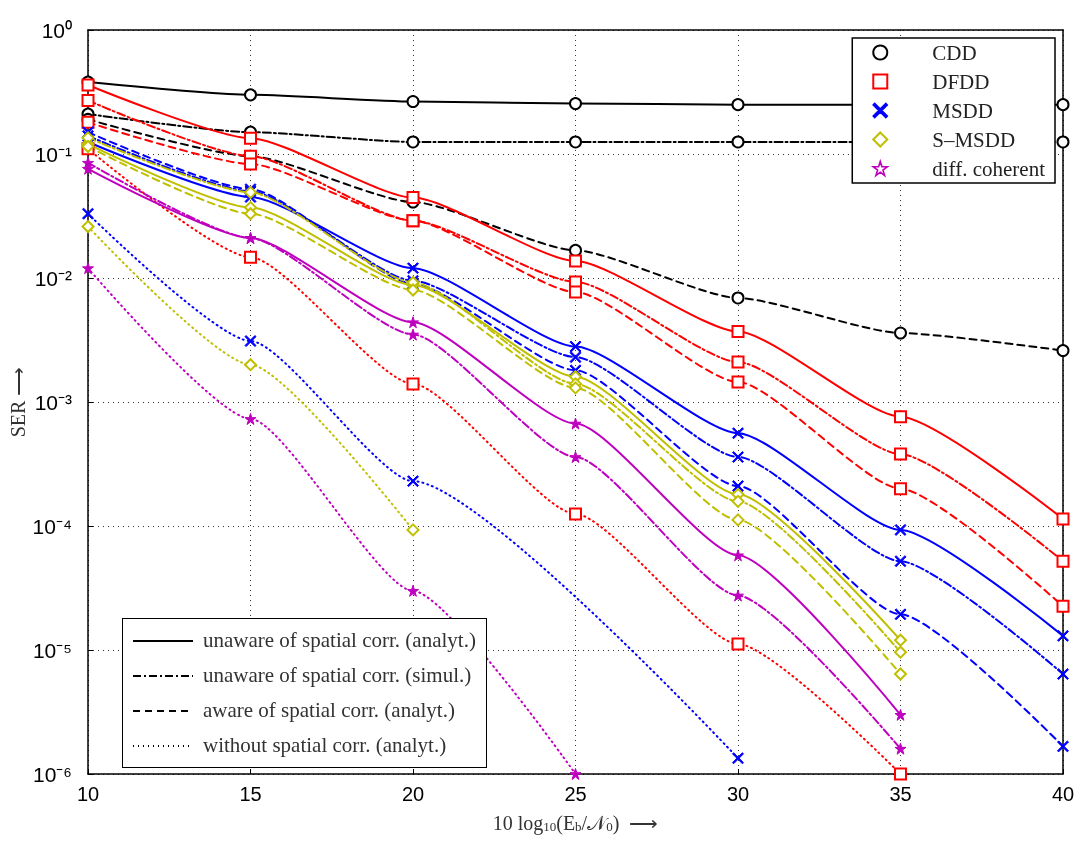  What do you see at coordinates (900, 794) in the screenshot?
I see `x-tick-label: 35` at bounding box center [900, 794].